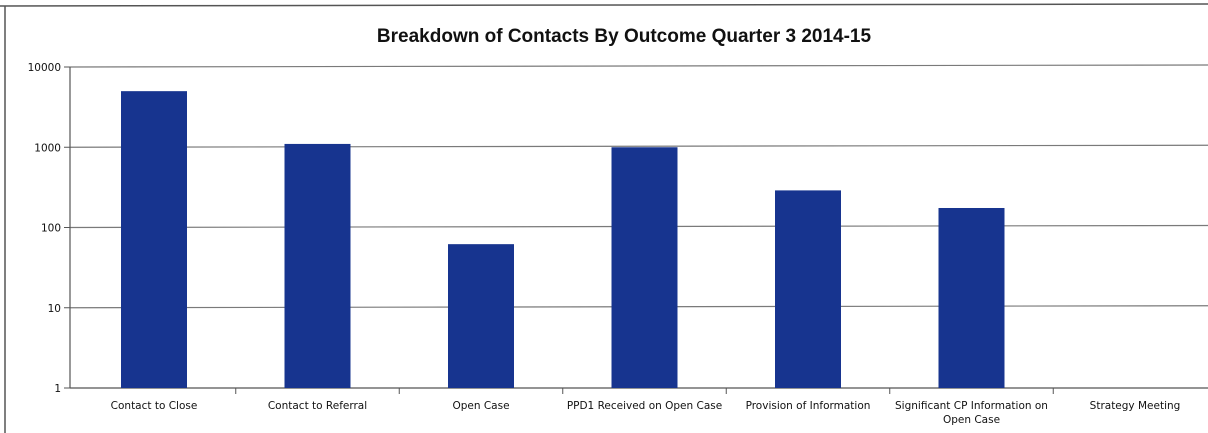 The width and height of the screenshot is (1208, 433). What do you see at coordinates (47, 148) in the screenshot?
I see `y-tick-label: 1000` at bounding box center [47, 148].